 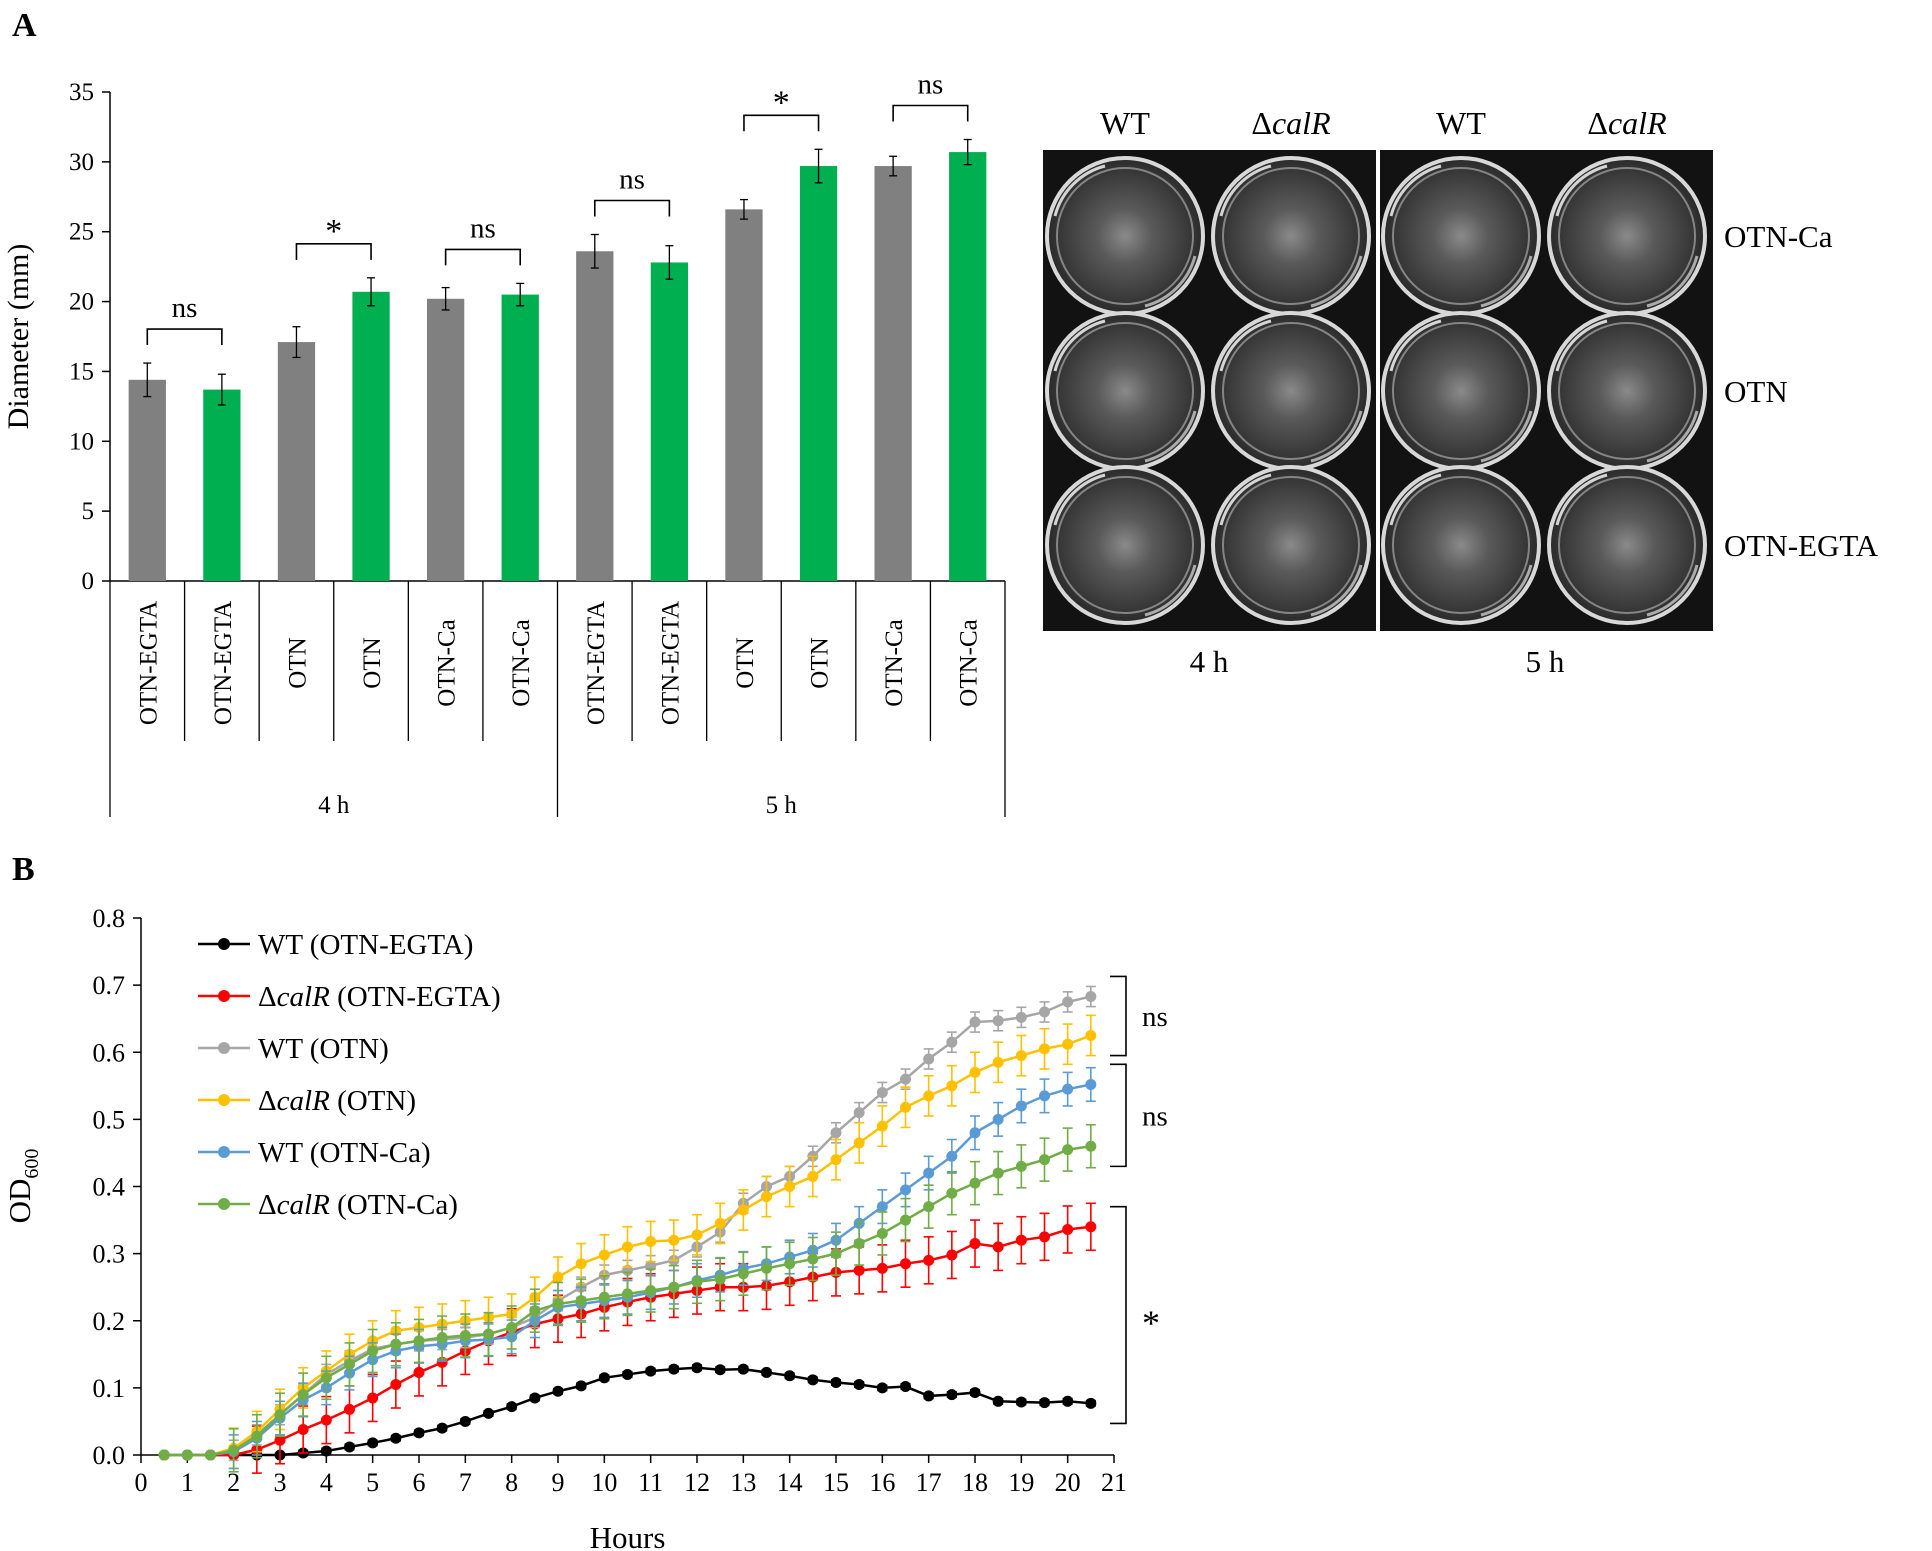 I want to click on y-axis-title: Diameter (mm), so click(x=18, y=337).